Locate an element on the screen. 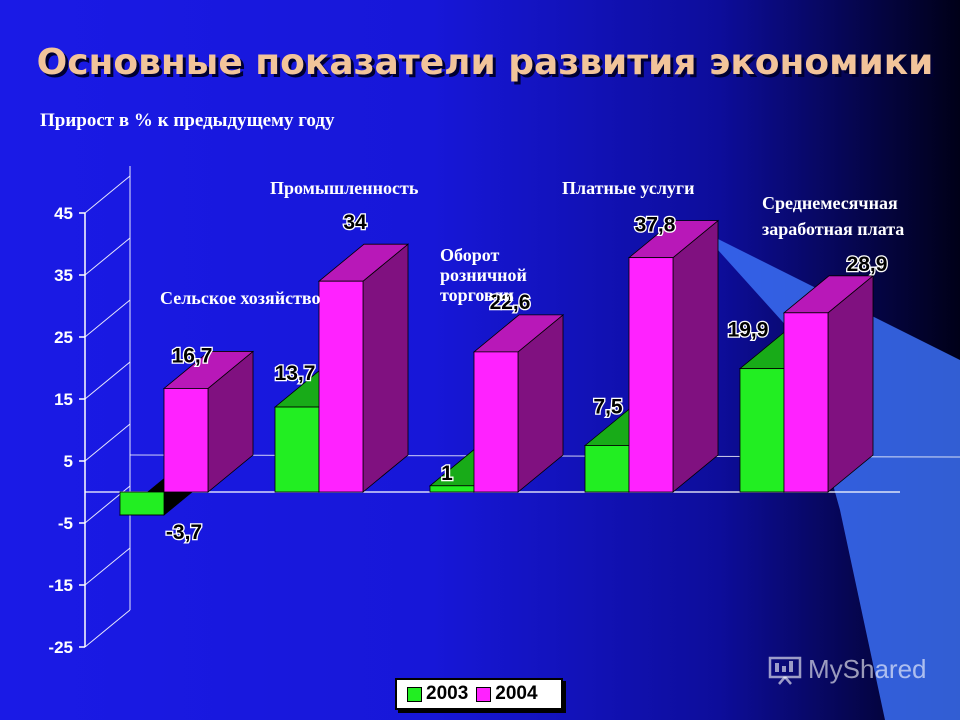  y-tick-label: -5 is located at coordinates (65, 523).